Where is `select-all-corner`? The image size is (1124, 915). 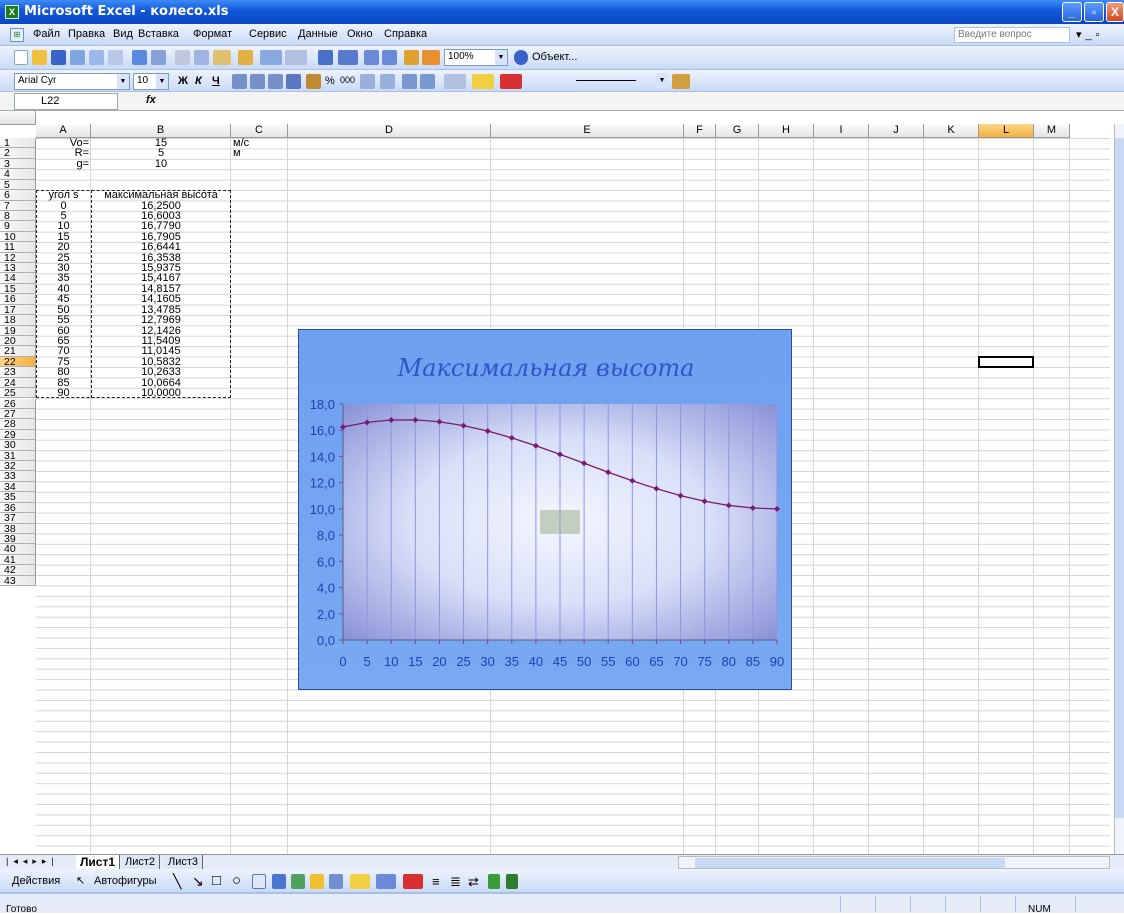
select-all-corner is located at coordinates (18, 118).